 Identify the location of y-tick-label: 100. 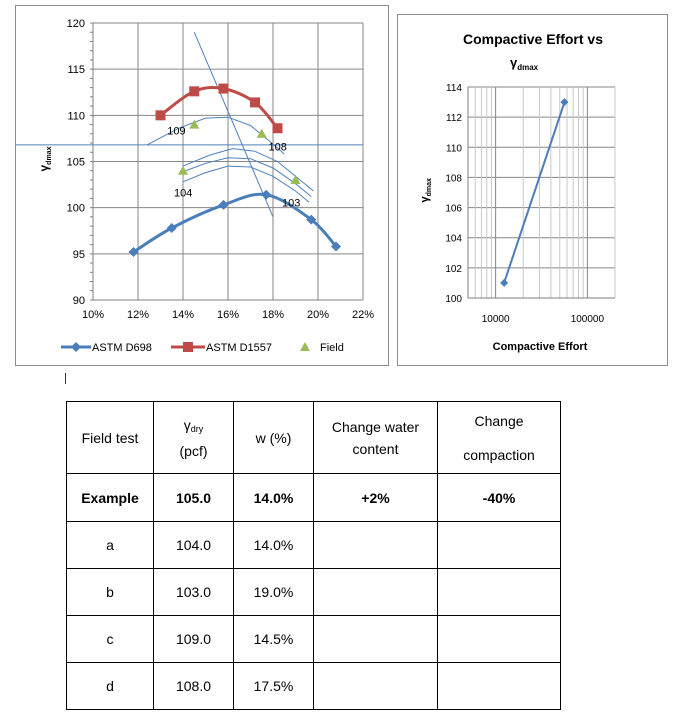
(453, 299).